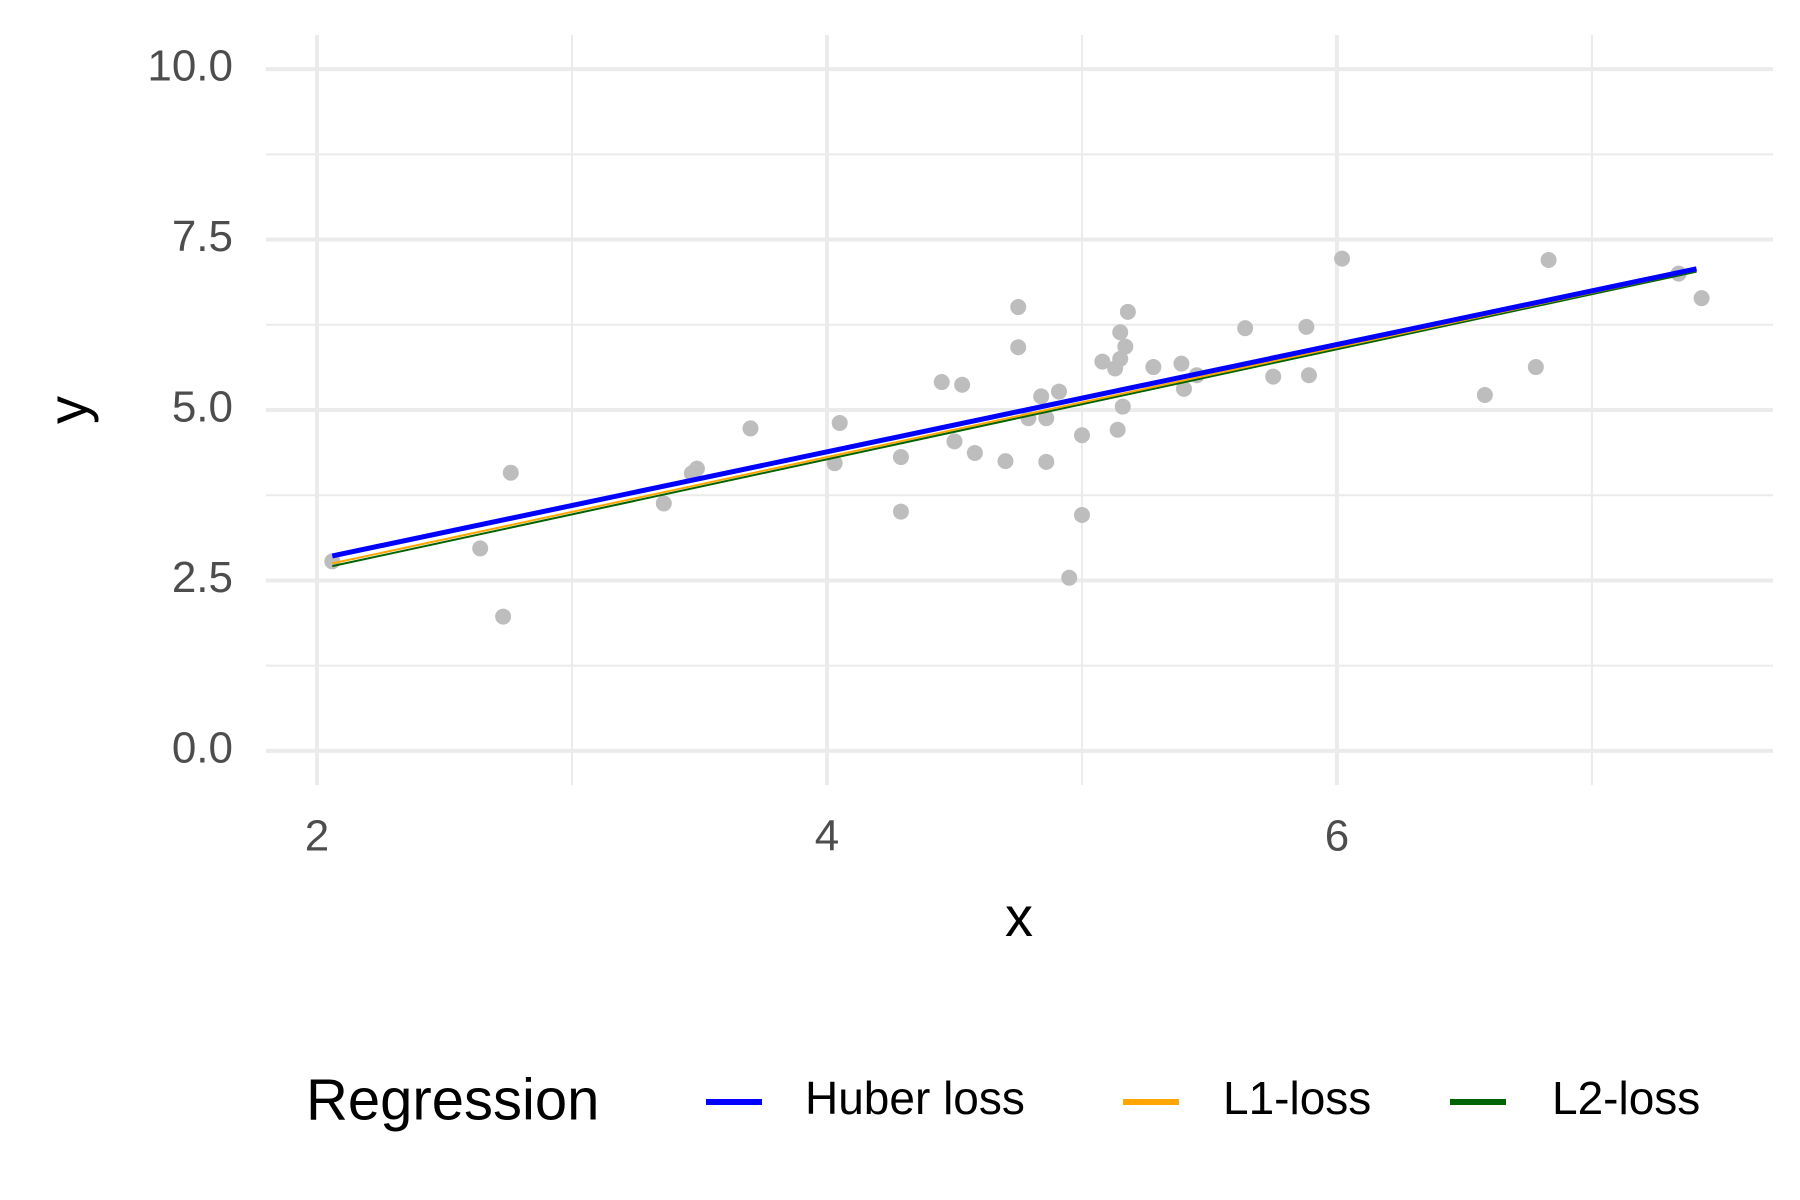  What do you see at coordinates (190, 66) in the screenshot?
I see `y-tick-label: 10.0` at bounding box center [190, 66].